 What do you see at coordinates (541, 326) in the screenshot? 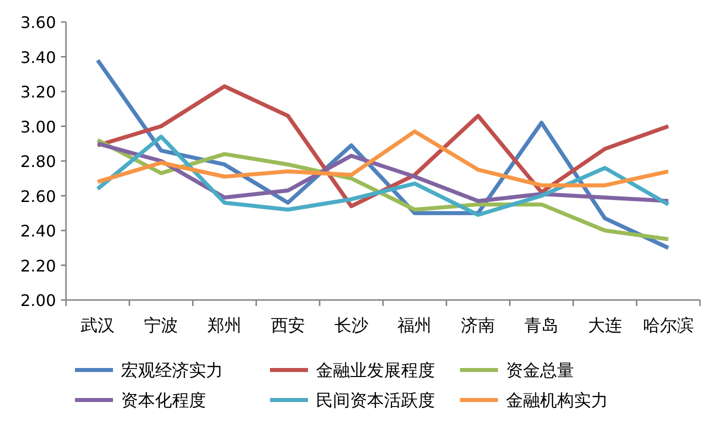
I see `x-tick-label: 青岛` at bounding box center [541, 326].